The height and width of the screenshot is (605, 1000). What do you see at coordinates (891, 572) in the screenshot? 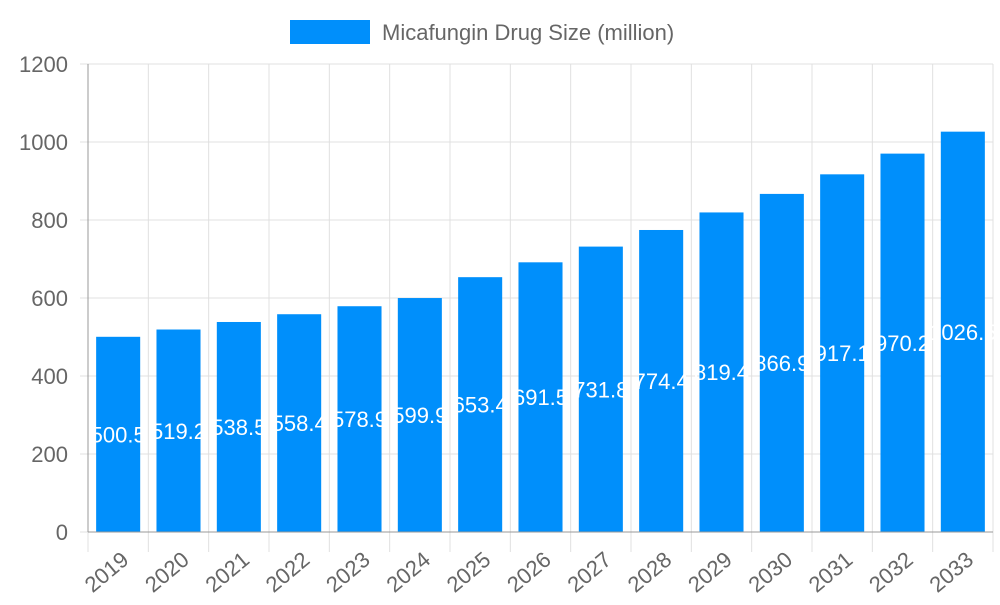
I see `x-tick-label: 2032` at bounding box center [891, 572].